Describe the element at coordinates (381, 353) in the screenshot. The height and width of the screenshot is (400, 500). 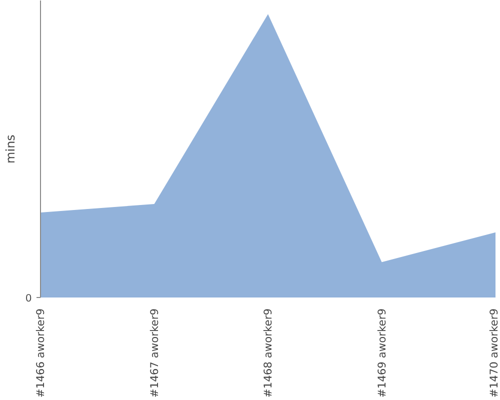
I see `x-tick-label: #1469 aworker9` at that location.